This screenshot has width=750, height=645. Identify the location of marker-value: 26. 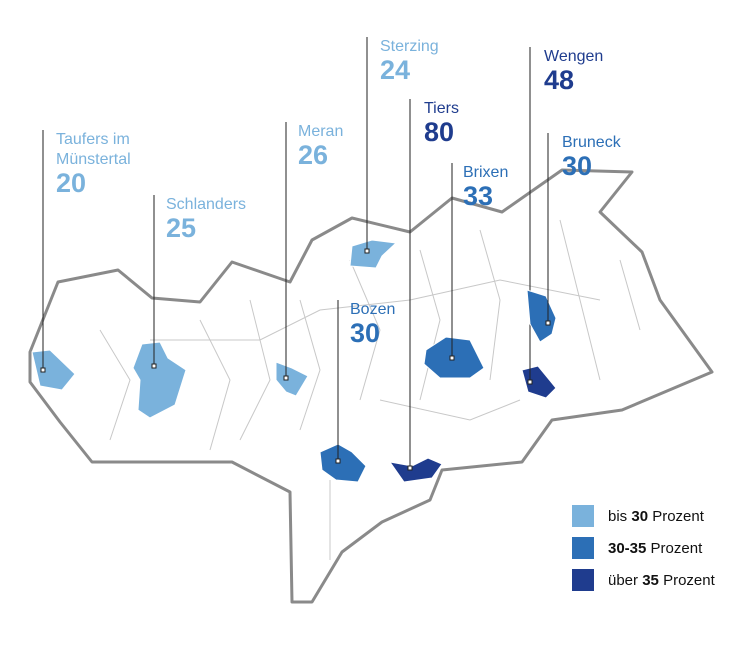
(313, 155).